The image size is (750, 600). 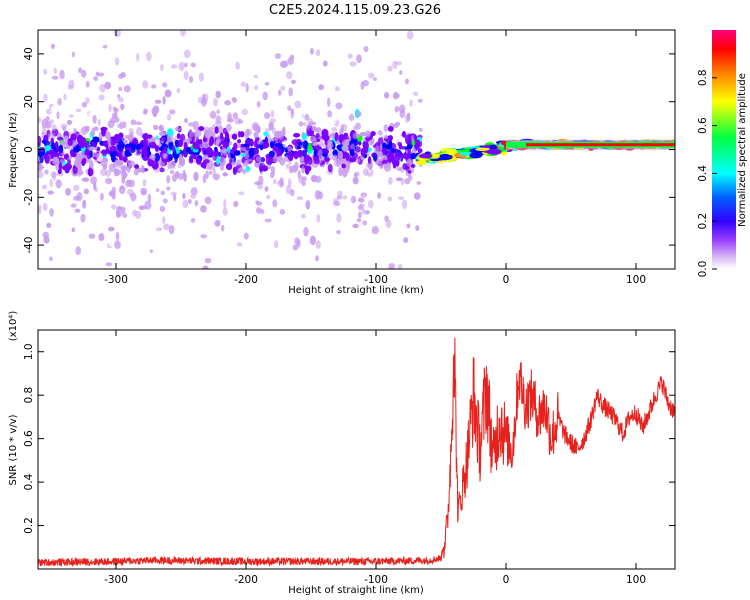 I want to click on y-tick-label: 0.8, so click(x=29, y=395).